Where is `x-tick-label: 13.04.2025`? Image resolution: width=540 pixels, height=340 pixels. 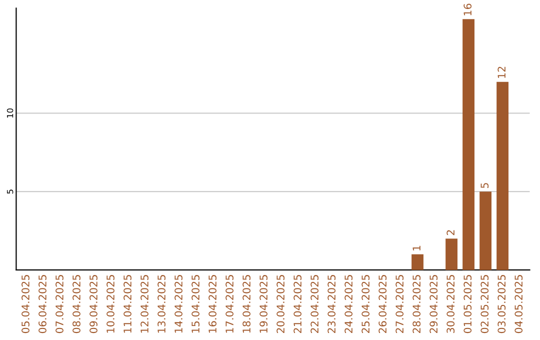 x-tick-label: 13.04.2025 is located at coordinates (162, 304).